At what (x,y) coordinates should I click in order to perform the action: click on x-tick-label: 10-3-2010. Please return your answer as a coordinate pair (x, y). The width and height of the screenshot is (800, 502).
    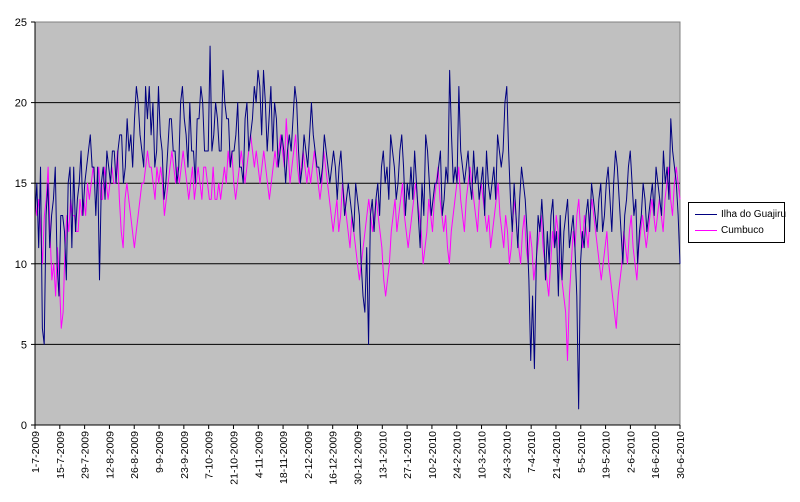
    Looking at the image, I should click on (483, 455).